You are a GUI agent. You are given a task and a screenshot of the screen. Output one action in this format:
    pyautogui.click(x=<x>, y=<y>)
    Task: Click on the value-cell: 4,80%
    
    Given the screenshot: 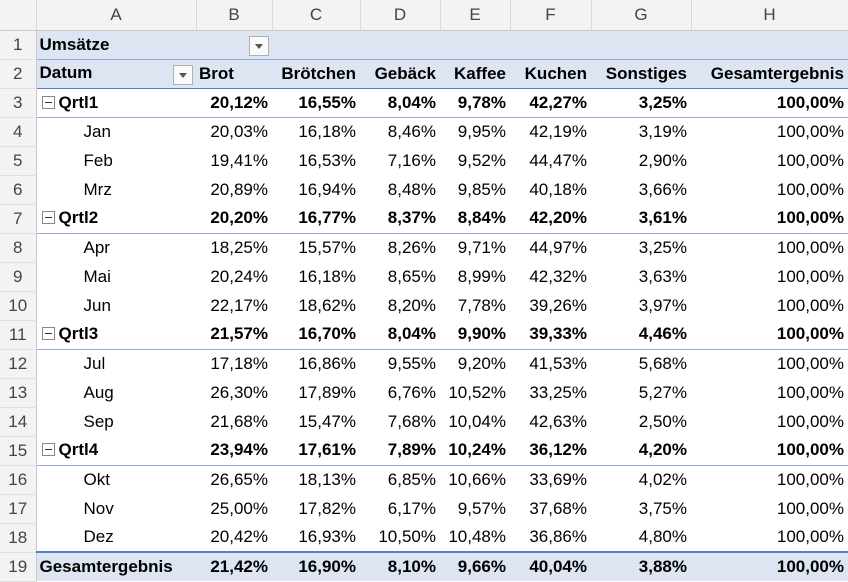 What is the action you would take?
    pyautogui.click(x=662, y=536)
    